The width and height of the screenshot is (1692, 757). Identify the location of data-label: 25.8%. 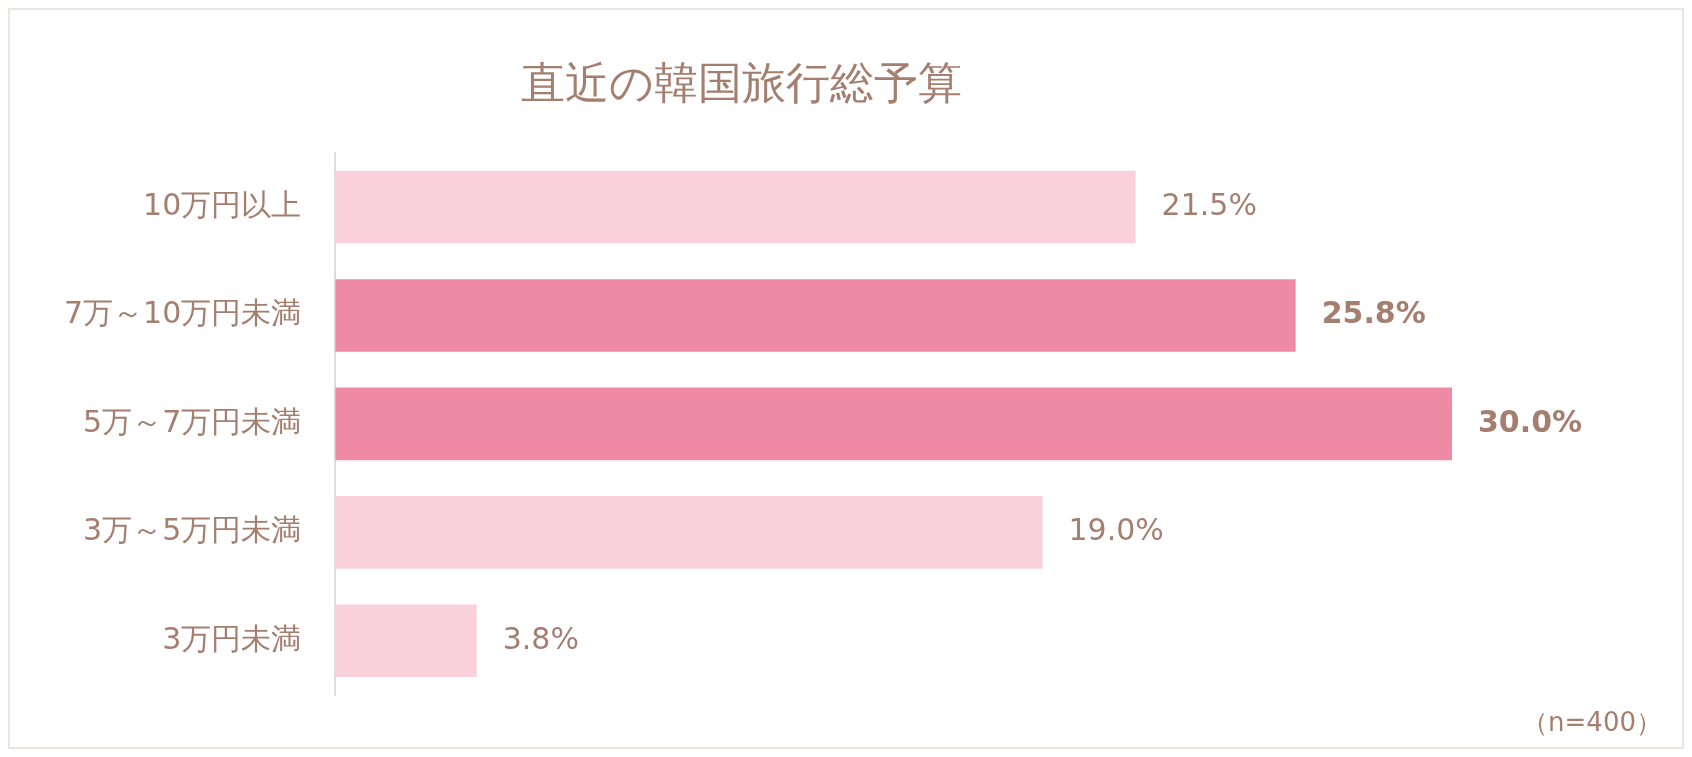
(1373, 313).